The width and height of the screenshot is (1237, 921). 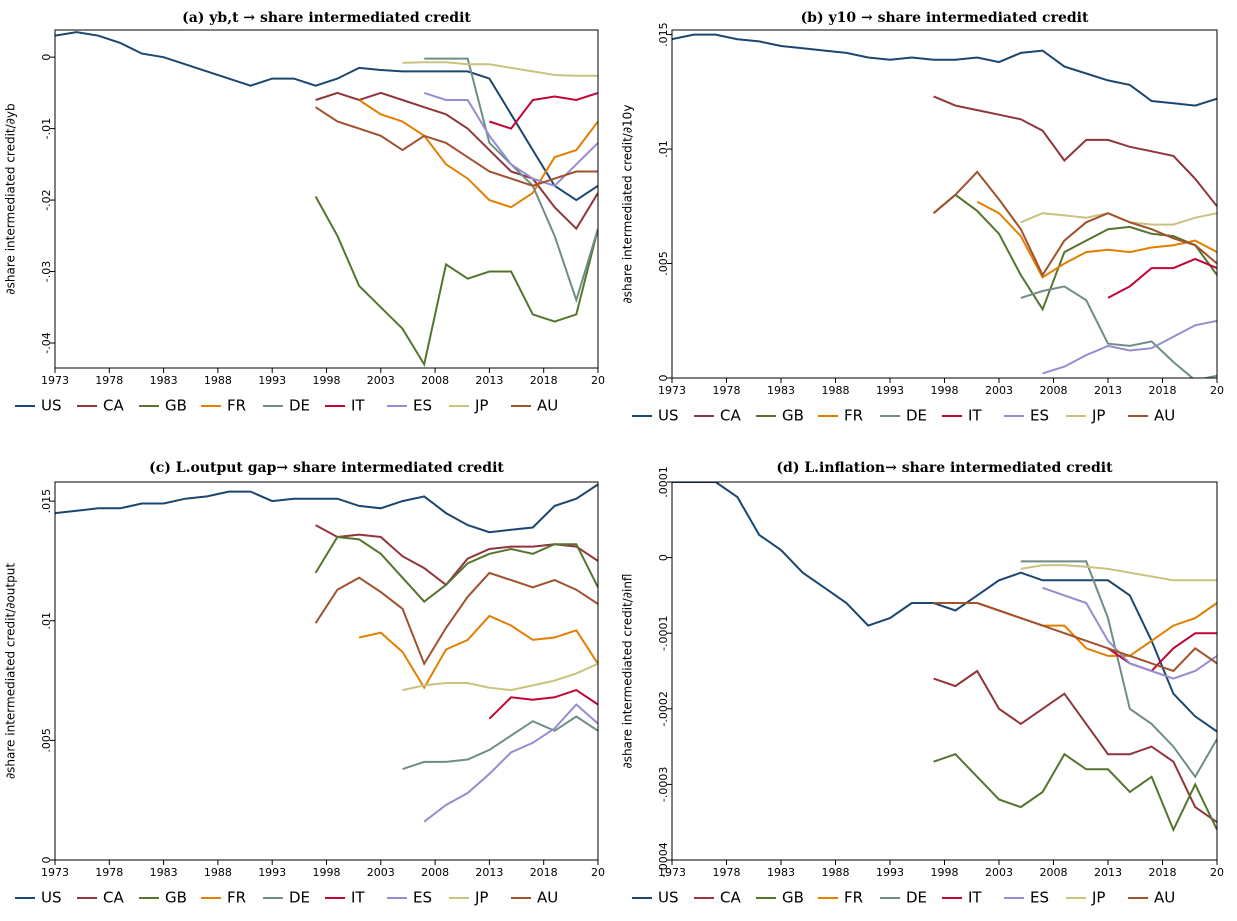 I want to click on y-tick-label: -.0004, so click(x=663, y=859).